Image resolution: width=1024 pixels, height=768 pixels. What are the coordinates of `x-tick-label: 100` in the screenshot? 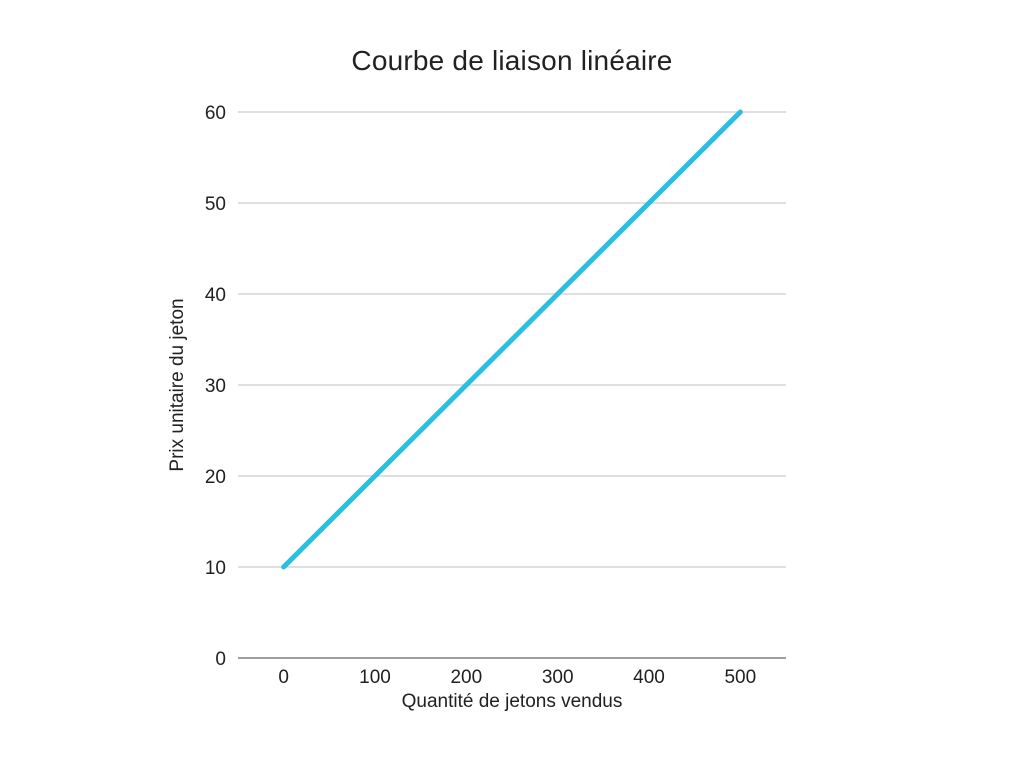 It's located at (375, 677).